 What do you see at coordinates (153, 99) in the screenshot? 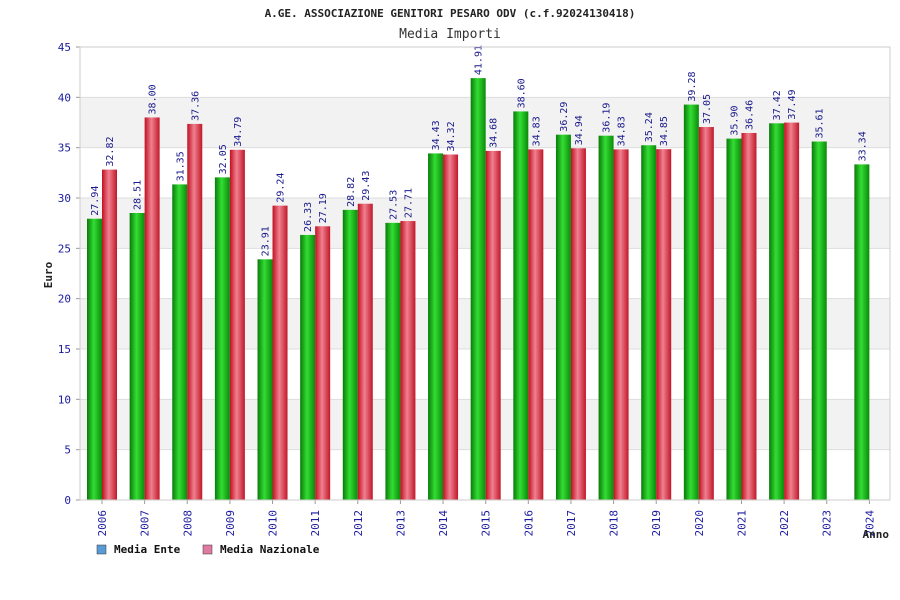
I see `value-label-media-nazionale: 38.00` at bounding box center [153, 99].